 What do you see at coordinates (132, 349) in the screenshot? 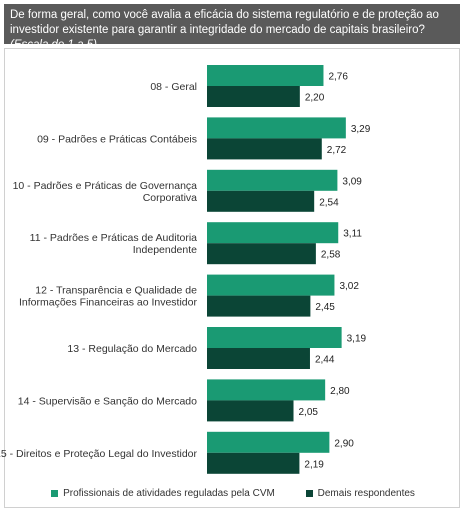
I see `category-label: 13 - Regulação do Mercado` at bounding box center [132, 349].